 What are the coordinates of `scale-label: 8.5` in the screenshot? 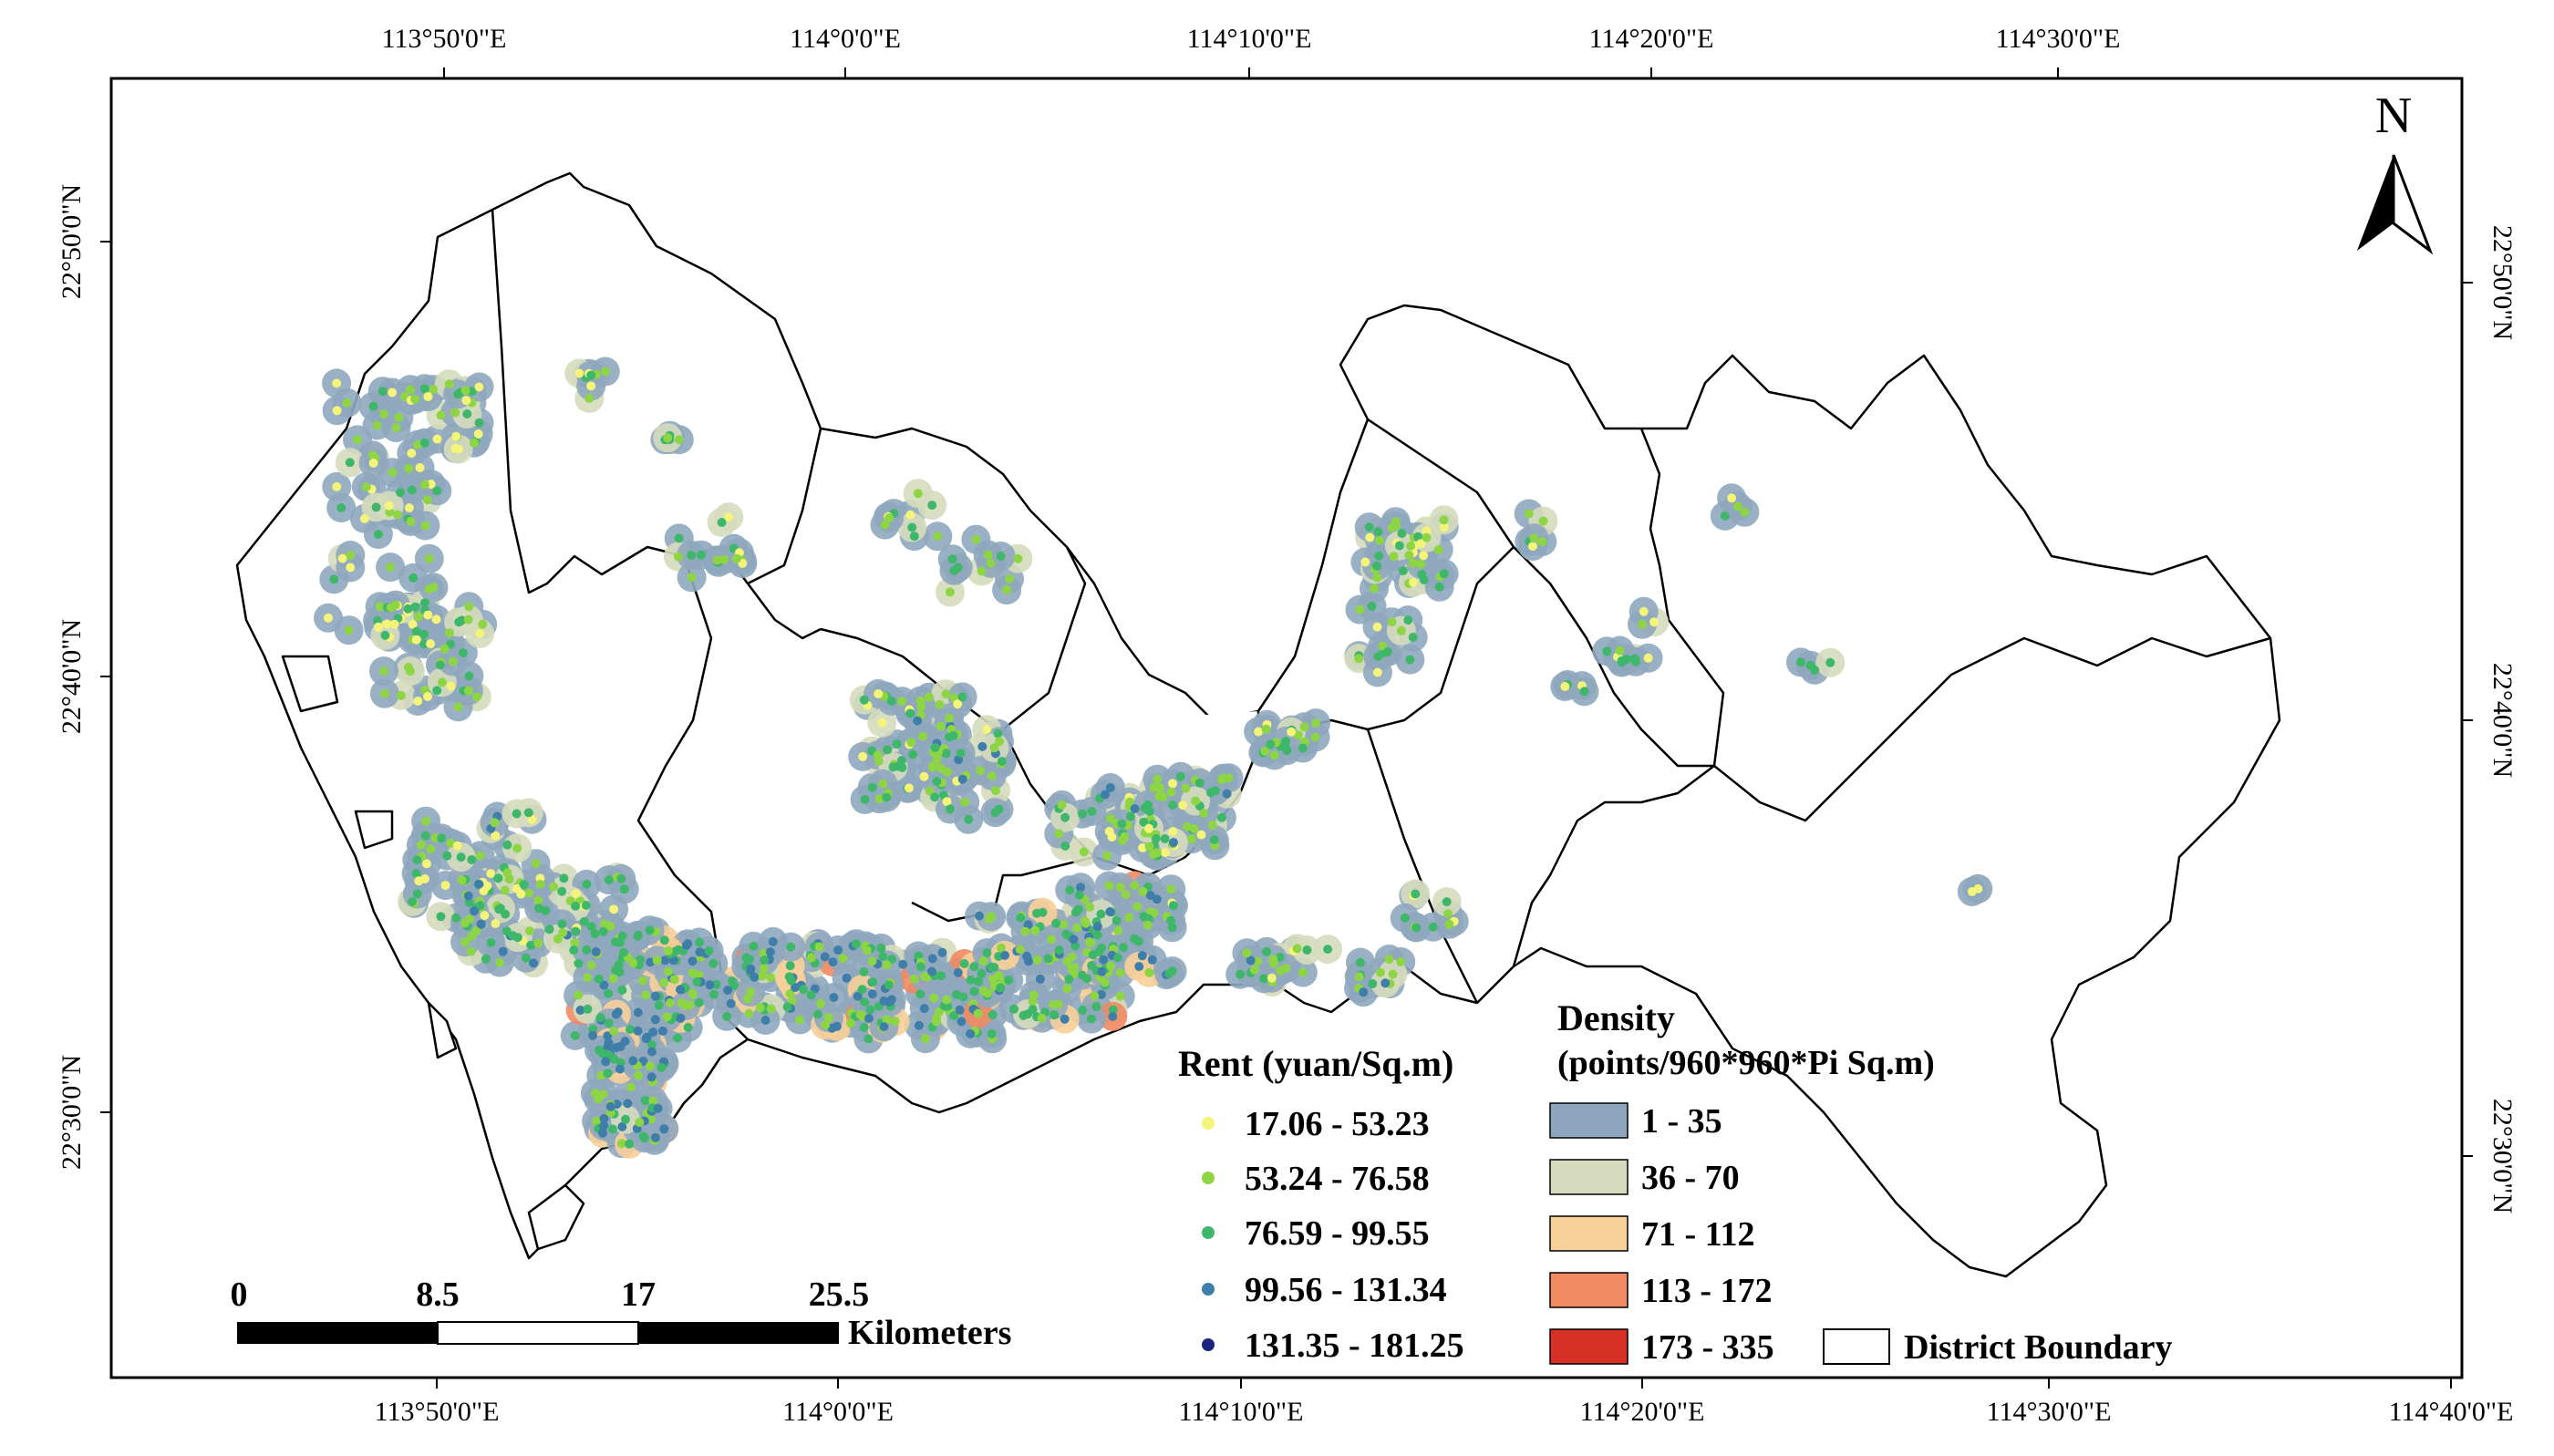 It's located at (438, 1295).